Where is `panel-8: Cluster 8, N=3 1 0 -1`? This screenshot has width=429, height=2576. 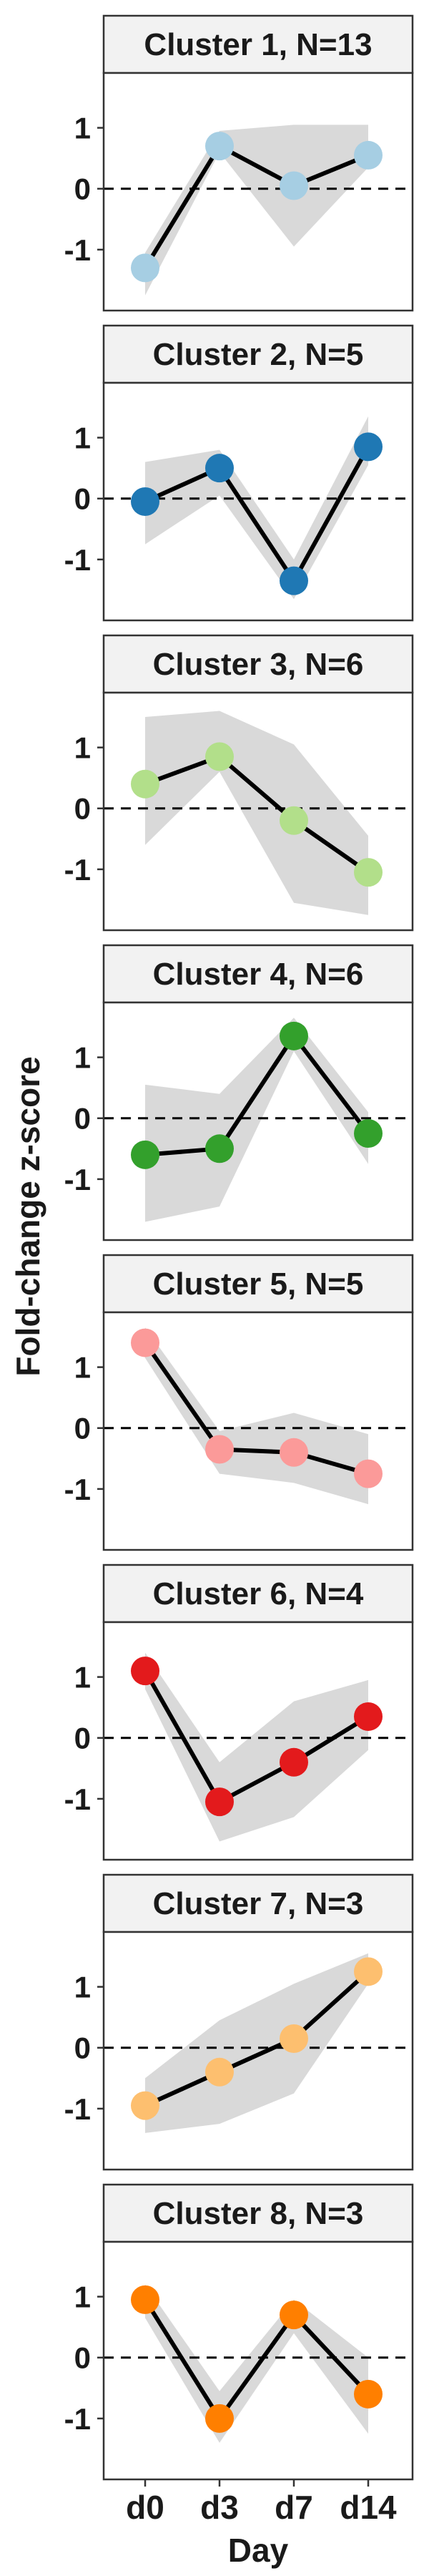
panel-8: Cluster 8, N=3 1 0 -1 is located at coordinates (239, 2332).